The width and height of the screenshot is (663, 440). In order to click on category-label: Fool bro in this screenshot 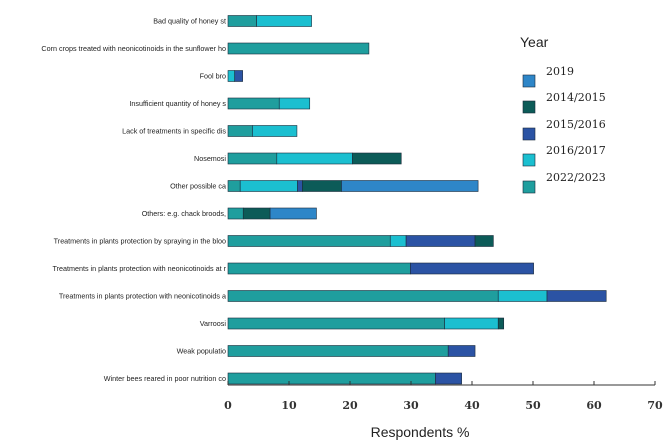, I will do `click(213, 76)`.